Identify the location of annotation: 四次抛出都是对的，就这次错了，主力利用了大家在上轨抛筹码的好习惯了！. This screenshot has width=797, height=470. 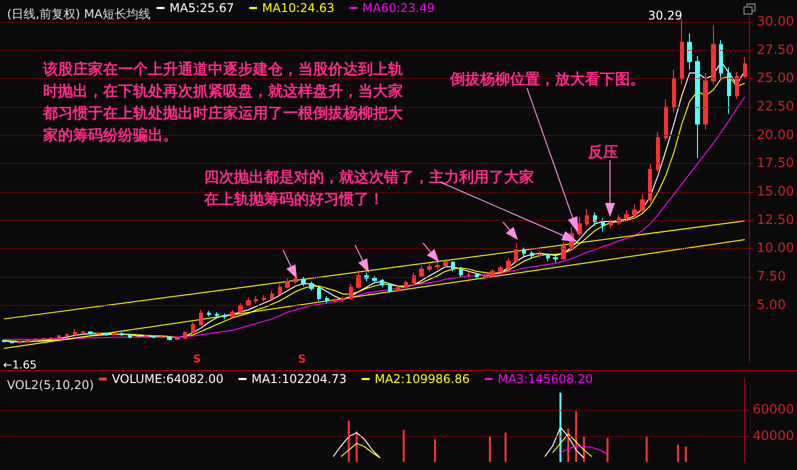
(368, 188).